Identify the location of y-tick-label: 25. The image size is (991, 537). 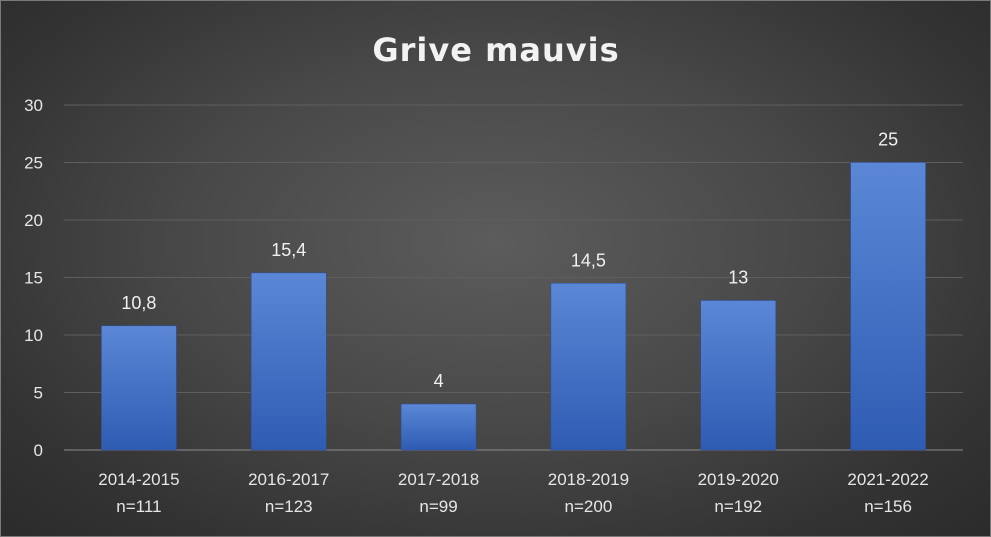
(33, 163).